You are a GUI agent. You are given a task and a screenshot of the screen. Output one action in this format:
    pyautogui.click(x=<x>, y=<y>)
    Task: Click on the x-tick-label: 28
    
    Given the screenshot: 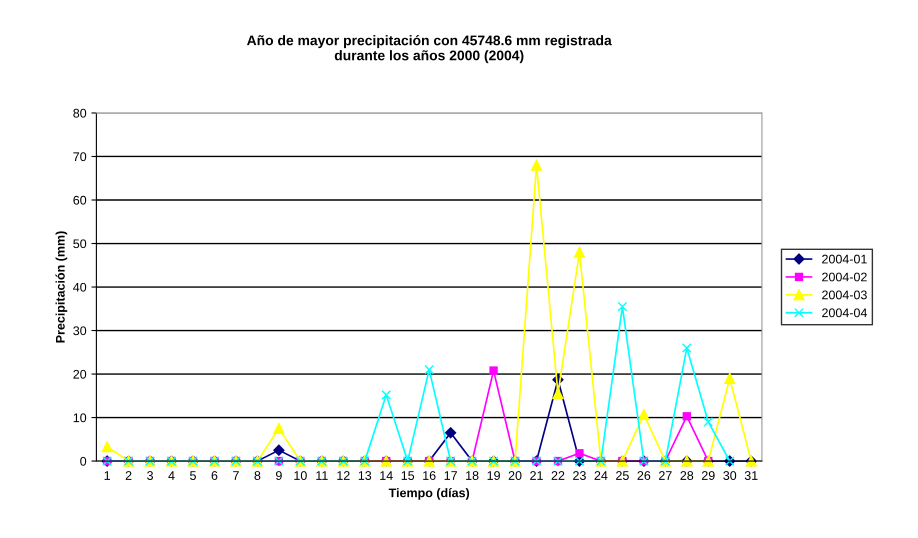 What is the action you would take?
    pyautogui.click(x=687, y=475)
    